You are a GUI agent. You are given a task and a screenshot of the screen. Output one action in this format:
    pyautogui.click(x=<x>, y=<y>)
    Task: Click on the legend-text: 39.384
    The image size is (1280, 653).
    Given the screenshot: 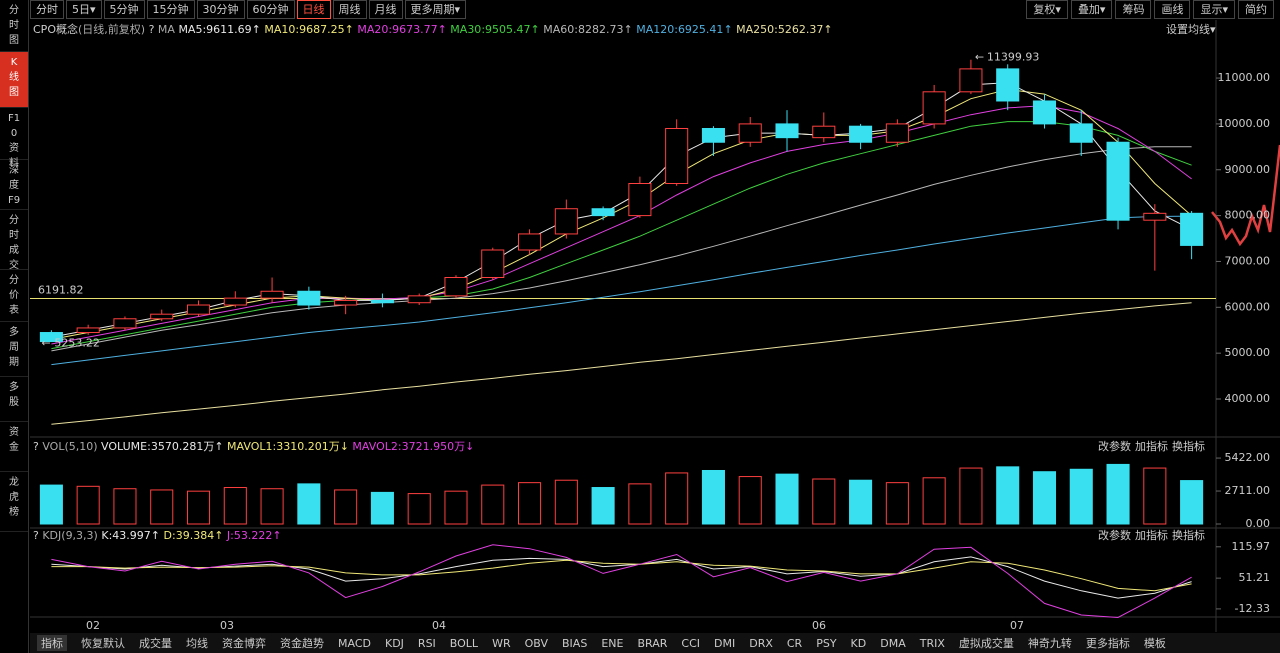 What is the action you would take?
    pyautogui.click(x=195, y=535)
    